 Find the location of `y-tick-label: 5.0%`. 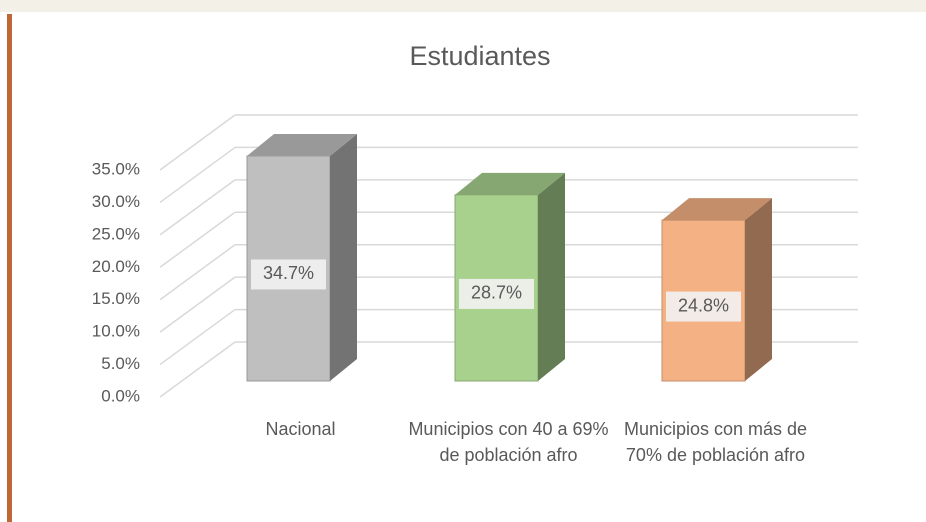

y-tick-label: 5.0% is located at coordinates (120, 363).